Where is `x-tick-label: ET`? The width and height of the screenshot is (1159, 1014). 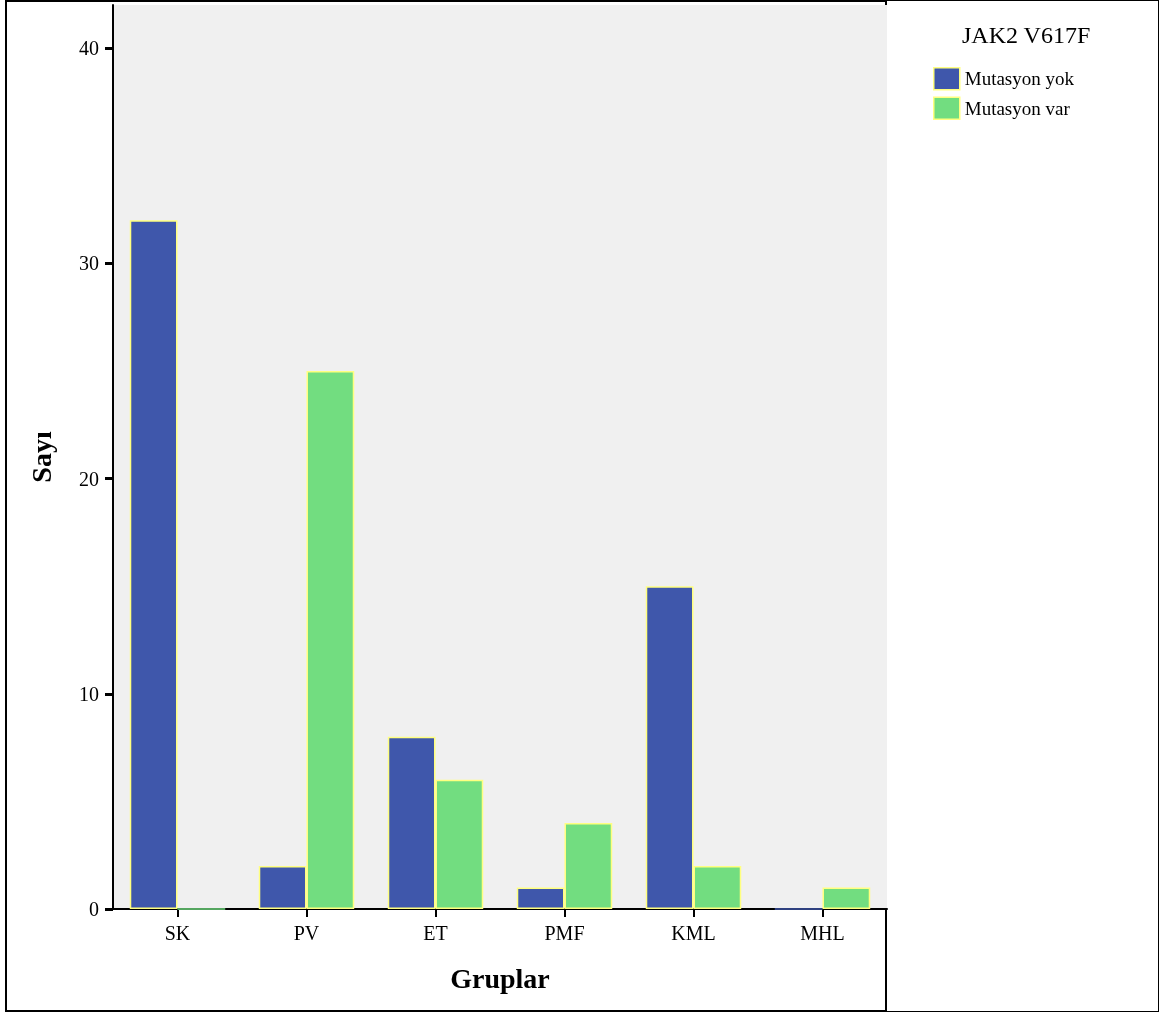 x-tick-label: ET is located at coordinates (435, 933).